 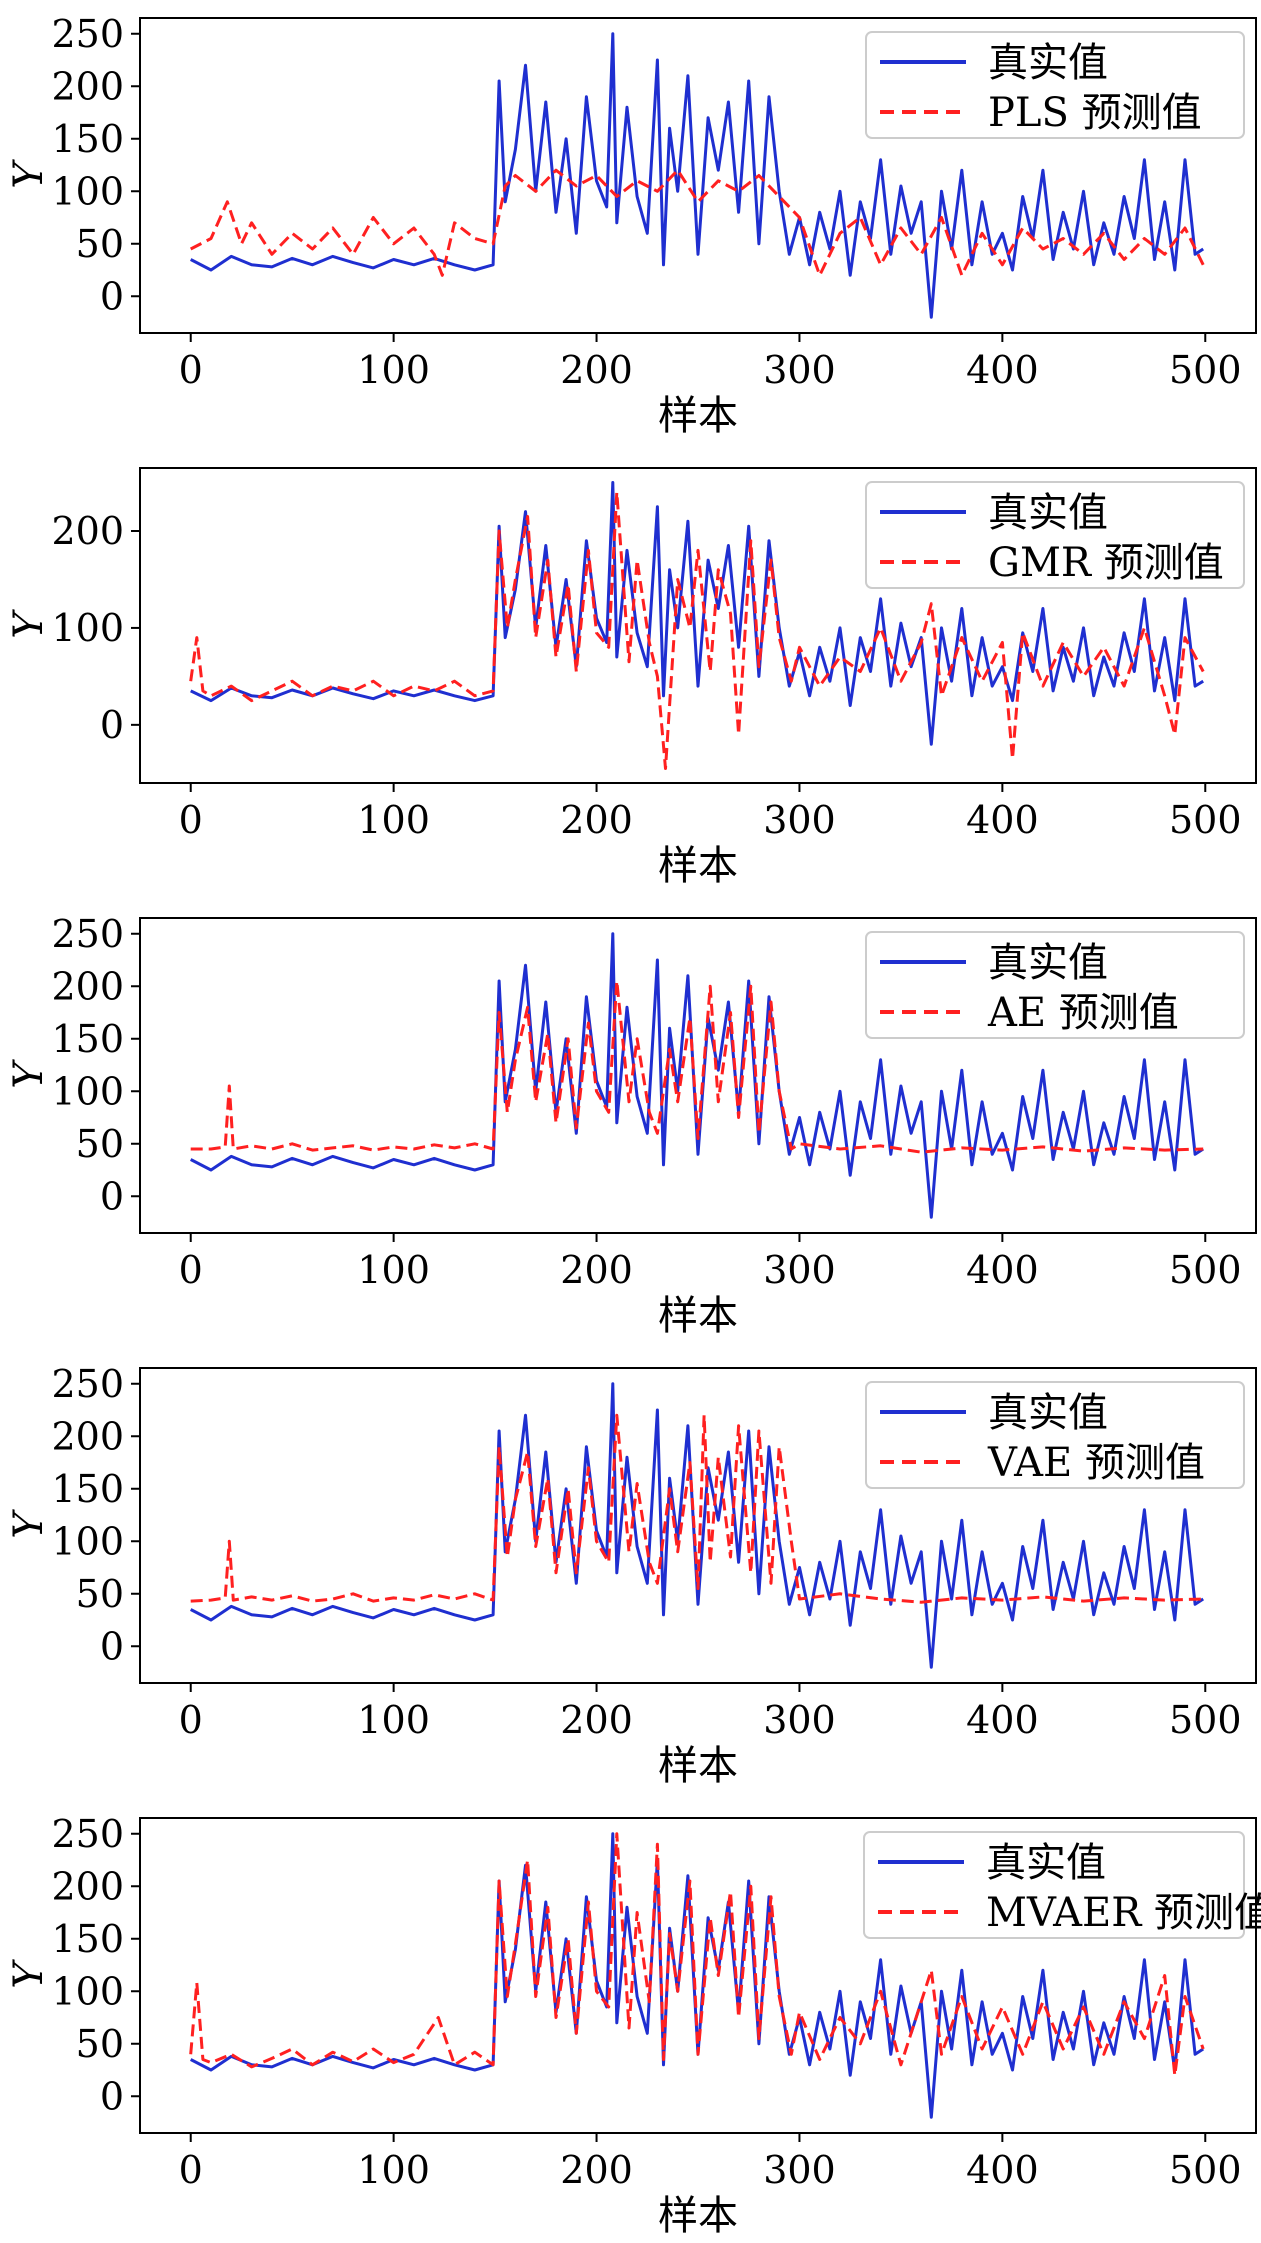 What do you see at coordinates (1083, 1013) in the screenshot?
I see `legend-label: AE 预测值` at bounding box center [1083, 1013].